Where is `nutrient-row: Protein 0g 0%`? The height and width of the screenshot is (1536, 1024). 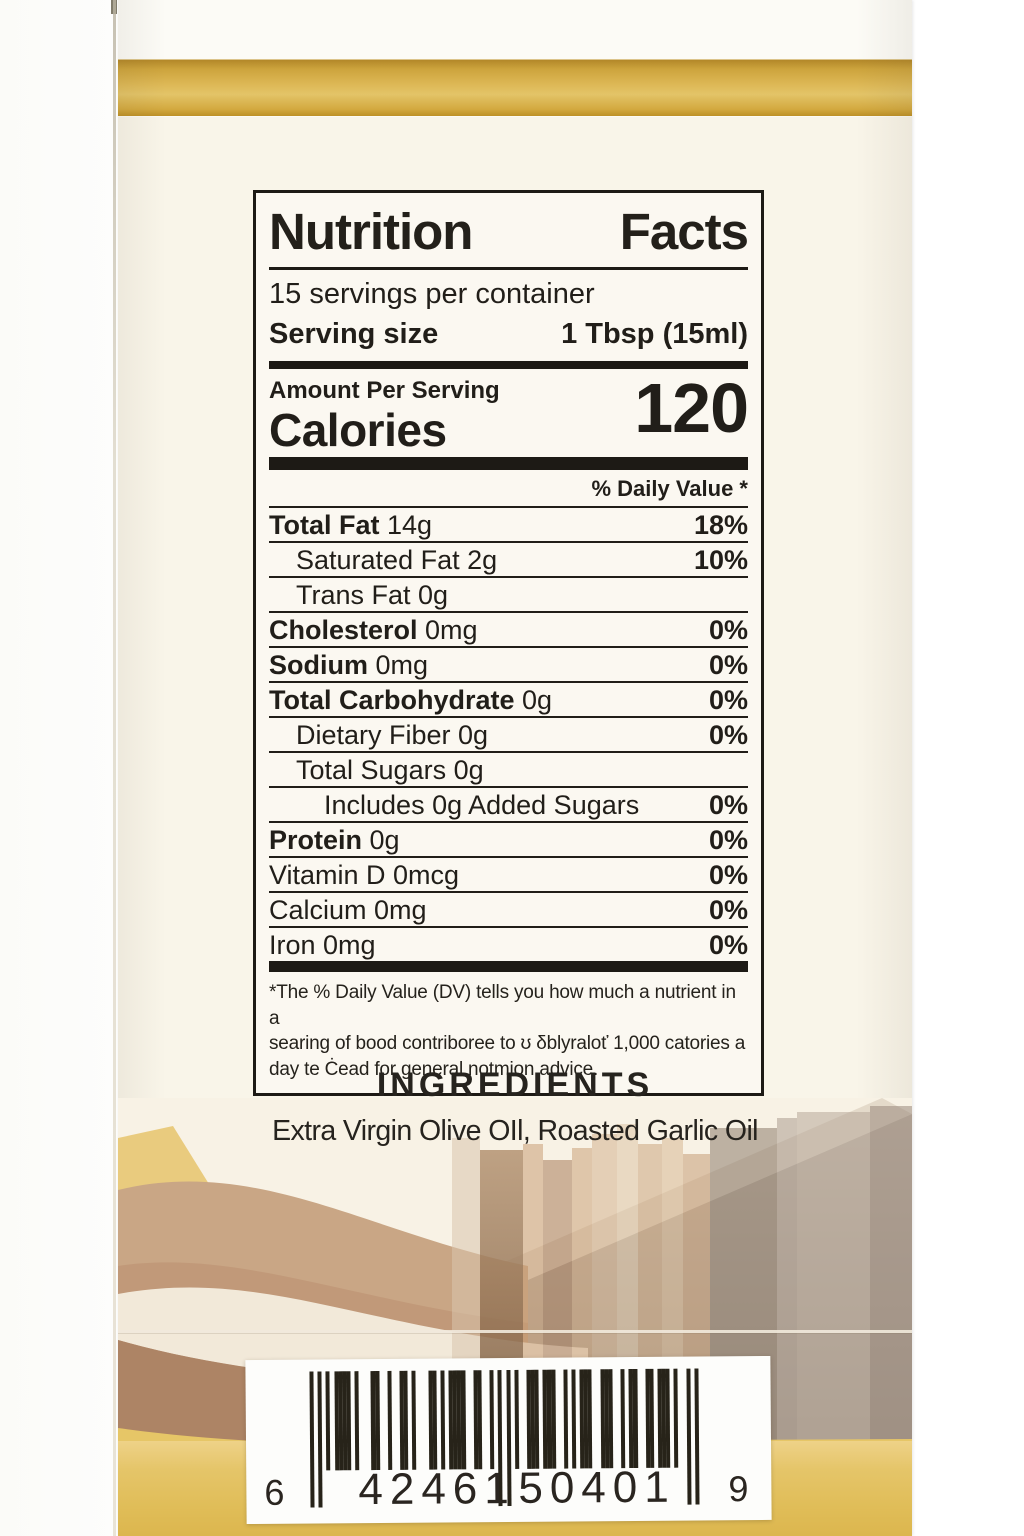
nutrient-row: Protein 0g 0% is located at coordinates (508, 838).